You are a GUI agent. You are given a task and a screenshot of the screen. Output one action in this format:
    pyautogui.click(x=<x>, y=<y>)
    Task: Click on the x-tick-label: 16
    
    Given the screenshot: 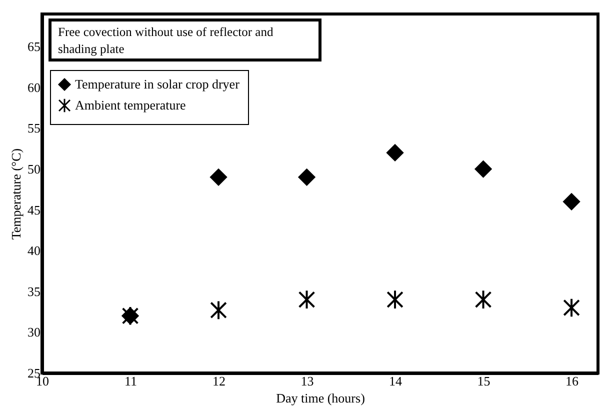 What is the action you would take?
    pyautogui.click(x=573, y=381)
    